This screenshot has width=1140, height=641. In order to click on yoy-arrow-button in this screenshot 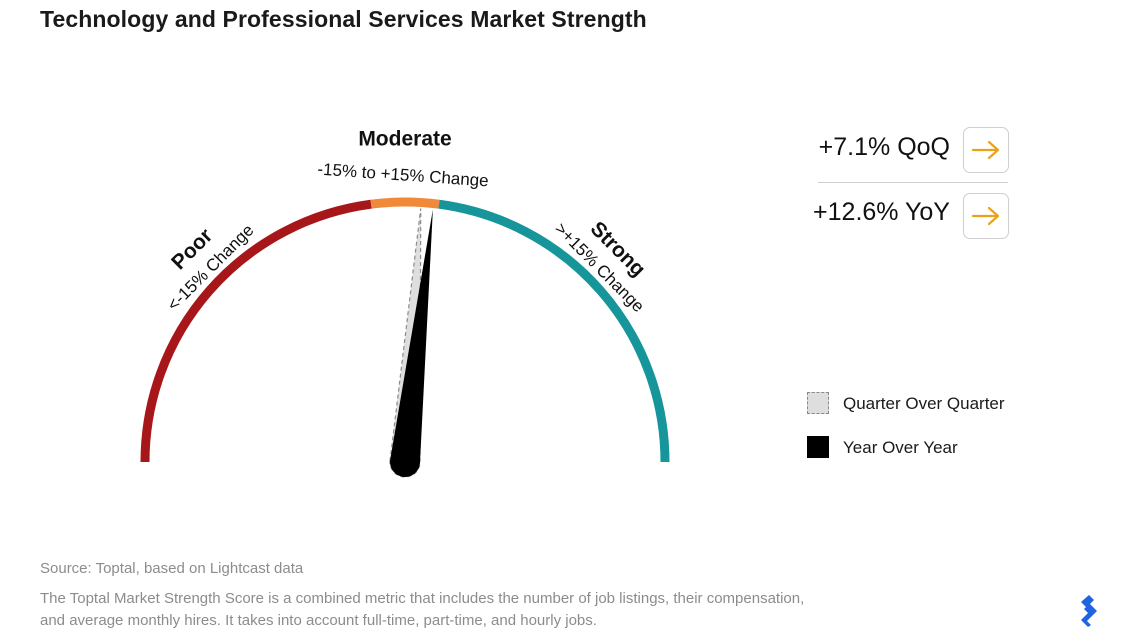, I will do `click(986, 216)`.